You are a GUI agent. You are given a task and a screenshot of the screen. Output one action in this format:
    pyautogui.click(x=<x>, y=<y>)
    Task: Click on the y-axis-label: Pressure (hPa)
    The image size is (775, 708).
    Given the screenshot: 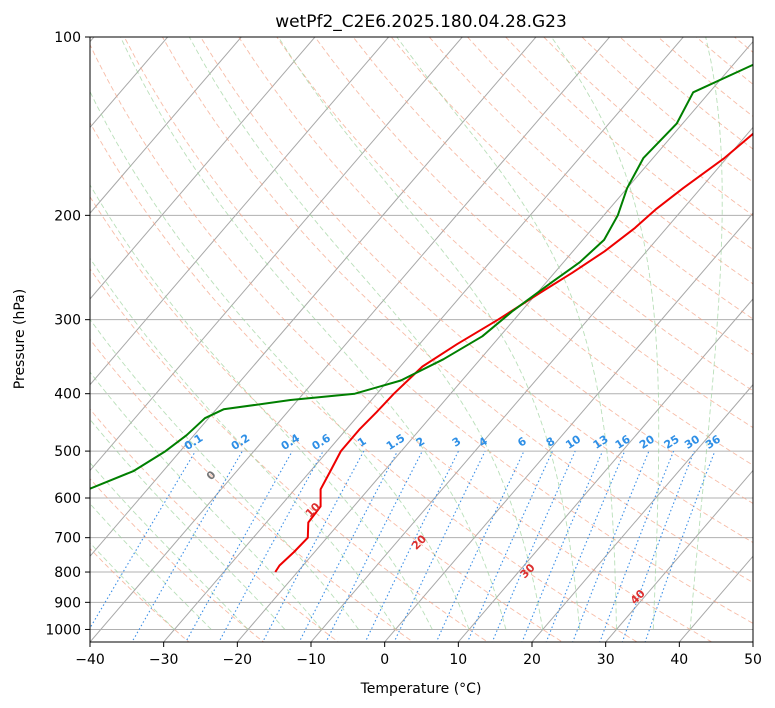 What is the action you would take?
    pyautogui.click(x=20, y=339)
    